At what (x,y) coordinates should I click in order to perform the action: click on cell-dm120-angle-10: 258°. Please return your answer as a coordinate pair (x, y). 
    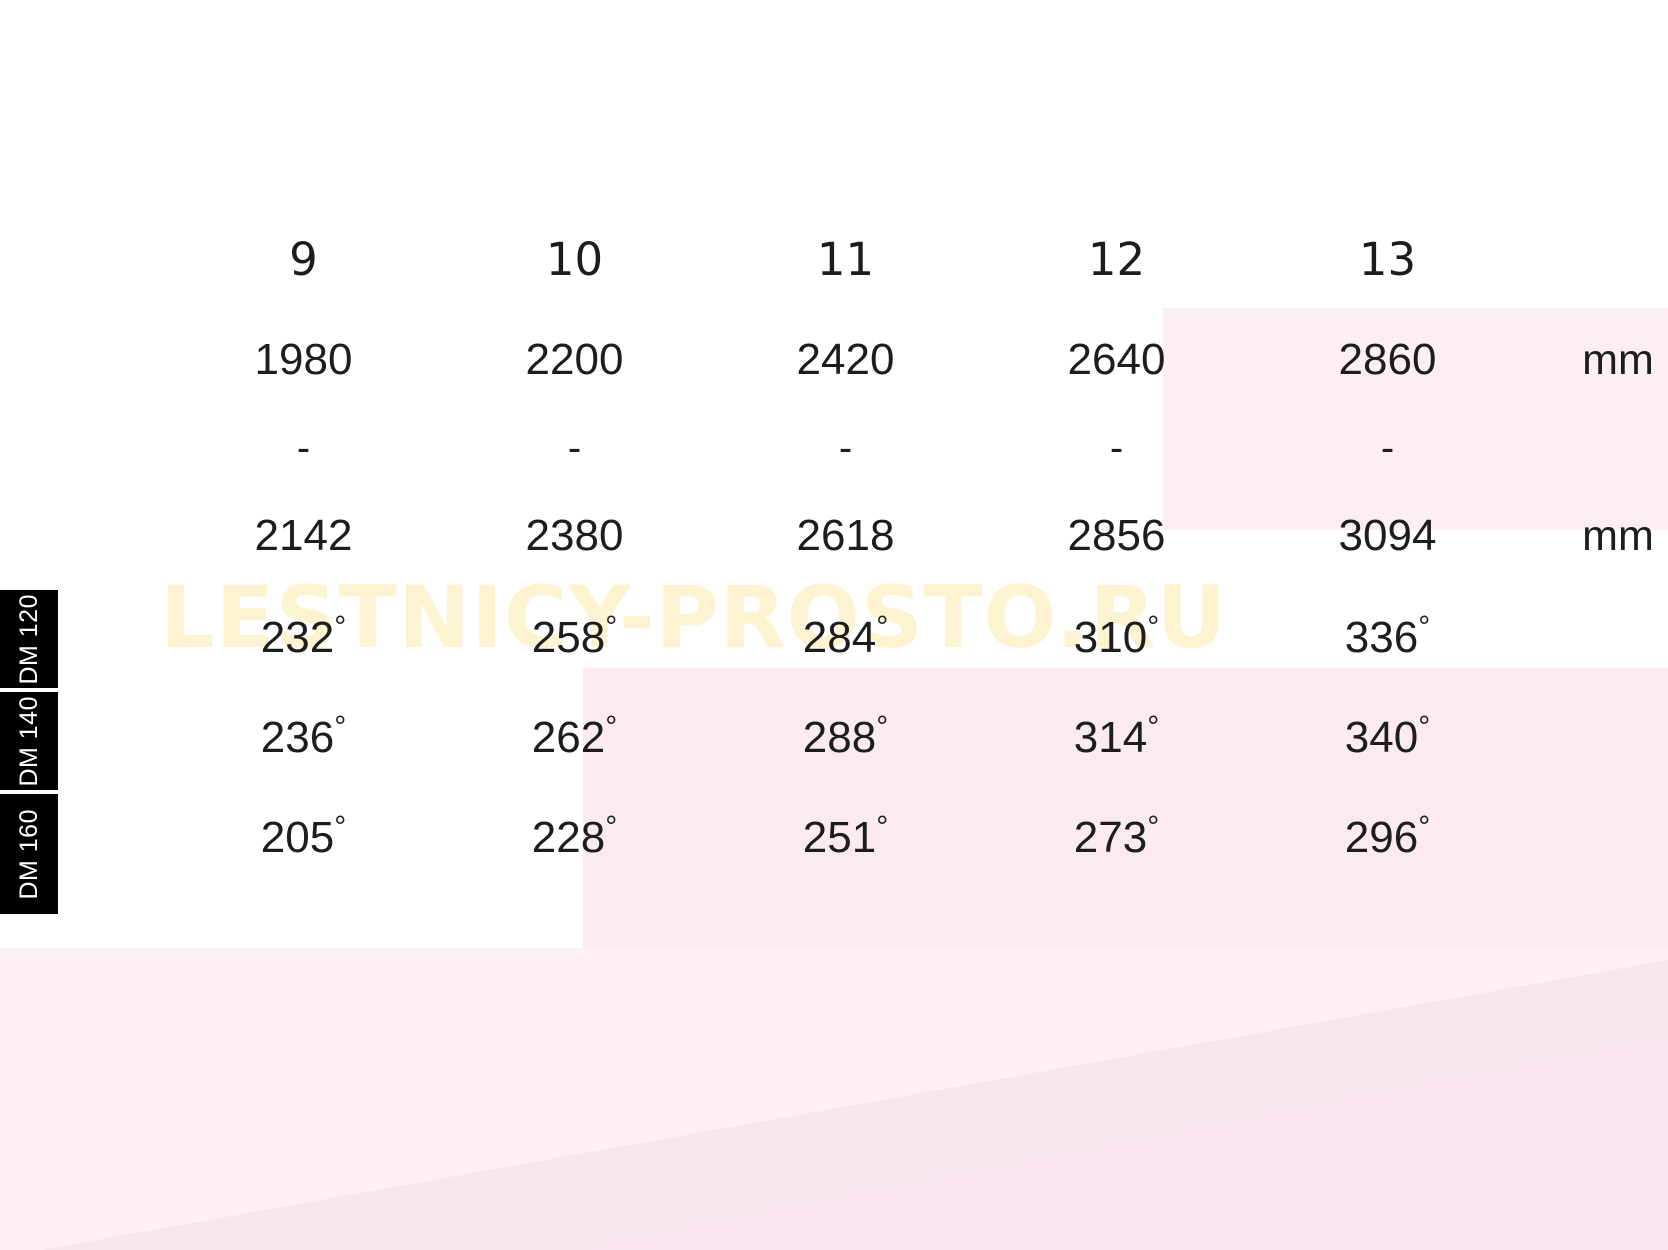
    Looking at the image, I should click on (574, 638).